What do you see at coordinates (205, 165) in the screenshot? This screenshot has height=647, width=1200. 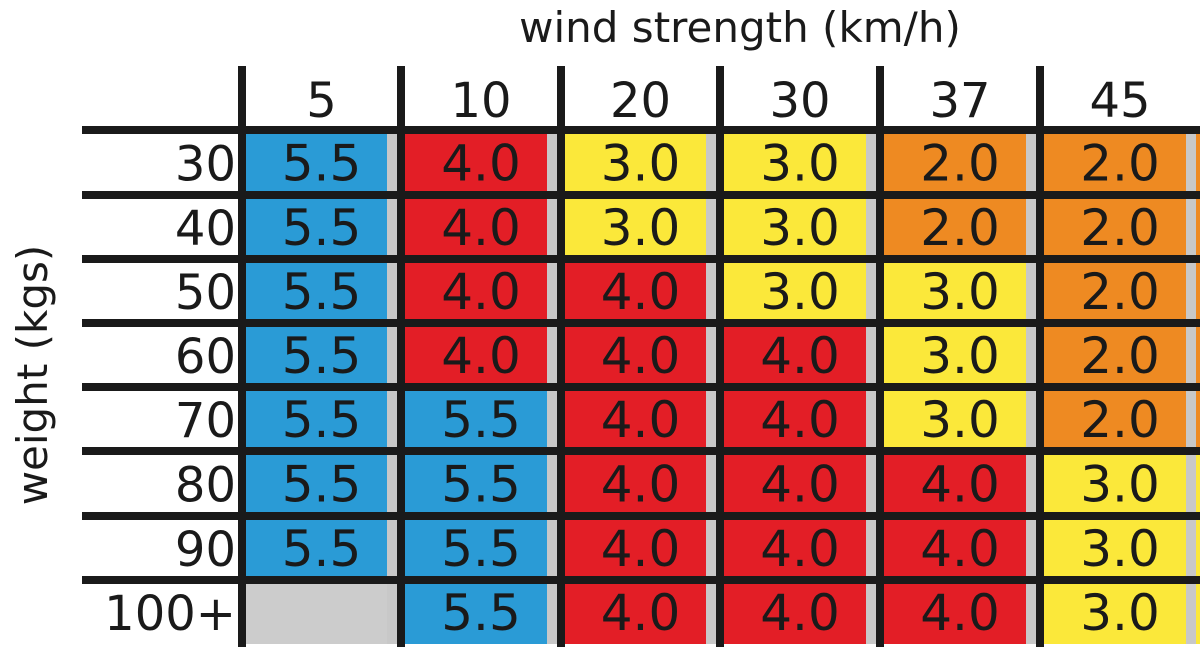 I see `row-header: 30` at bounding box center [205, 165].